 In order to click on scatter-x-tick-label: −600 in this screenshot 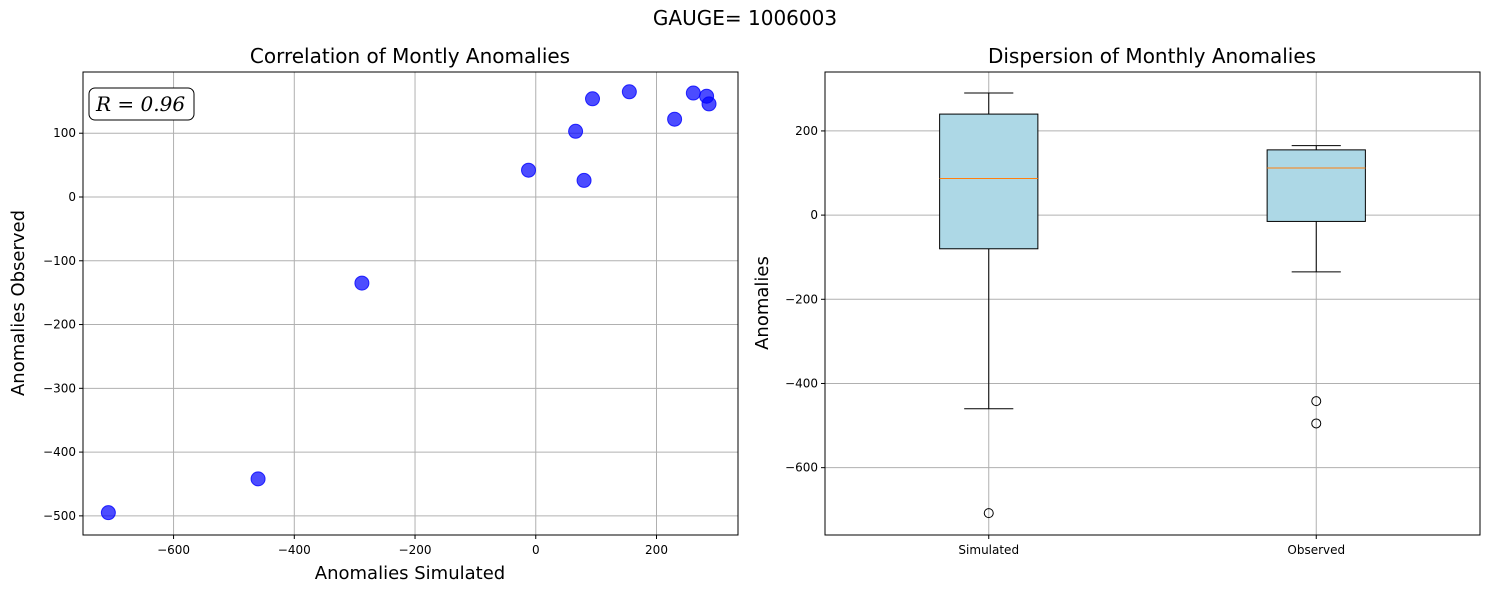, I will do `click(173, 550)`.